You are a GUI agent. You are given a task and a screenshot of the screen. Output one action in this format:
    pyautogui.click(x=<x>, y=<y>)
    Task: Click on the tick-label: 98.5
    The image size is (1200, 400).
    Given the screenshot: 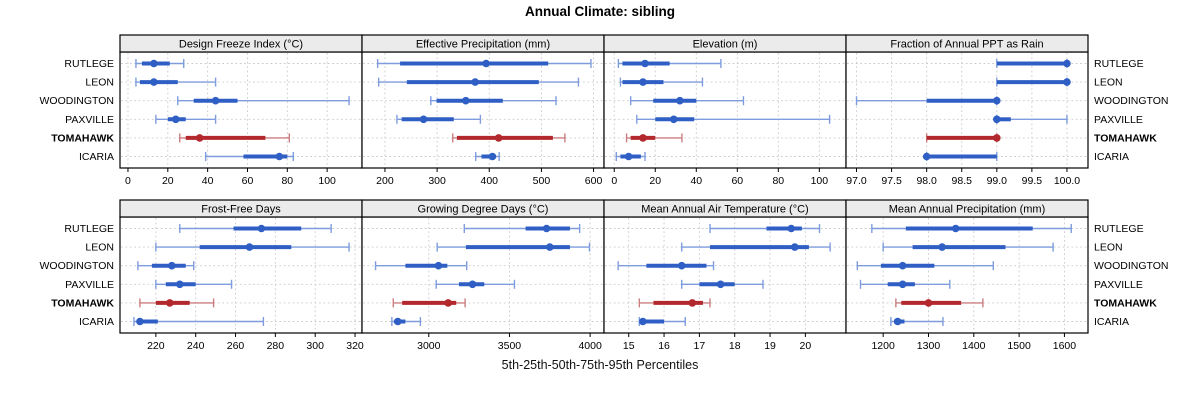 What is the action you would take?
    pyautogui.click(x=962, y=181)
    